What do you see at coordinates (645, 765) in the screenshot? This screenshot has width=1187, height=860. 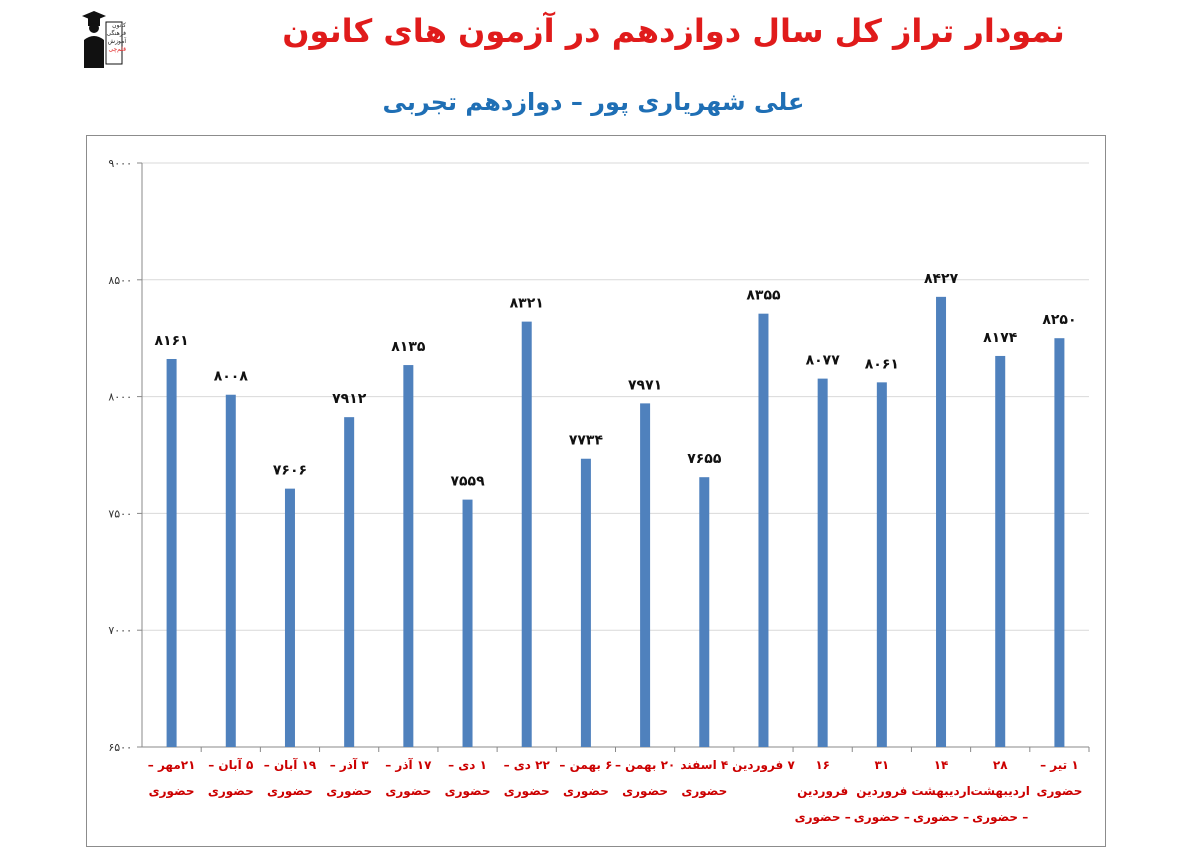 I see `category-label-line: ۲۰ بهمن –` at bounding box center [645, 765].